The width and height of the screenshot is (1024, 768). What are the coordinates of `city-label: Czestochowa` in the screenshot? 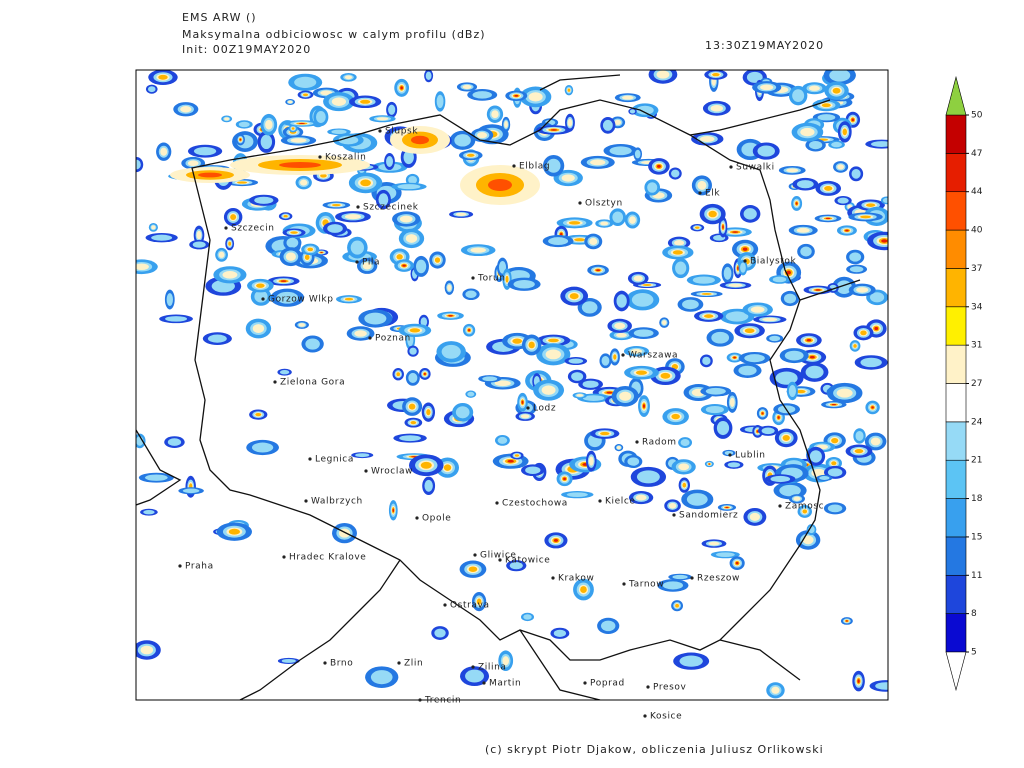 It's located at (535, 504).